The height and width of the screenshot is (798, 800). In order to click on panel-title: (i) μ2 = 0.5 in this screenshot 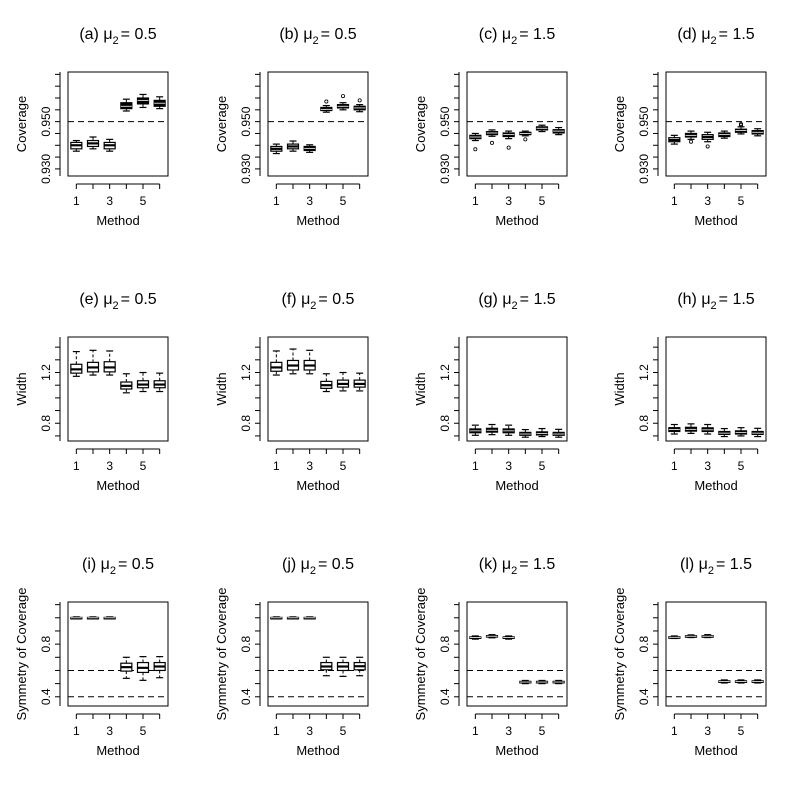, I will do `click(118, 566)`.